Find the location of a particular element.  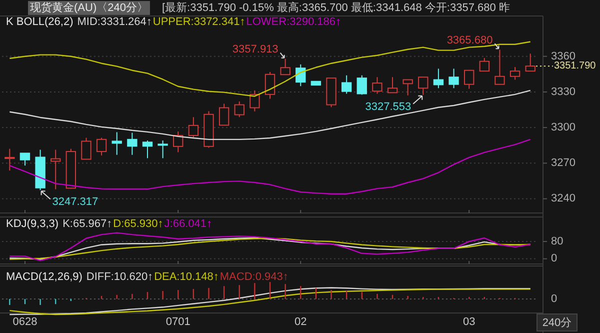

text: UPPER:3372.341↑ is located at coordinates (199, 22).